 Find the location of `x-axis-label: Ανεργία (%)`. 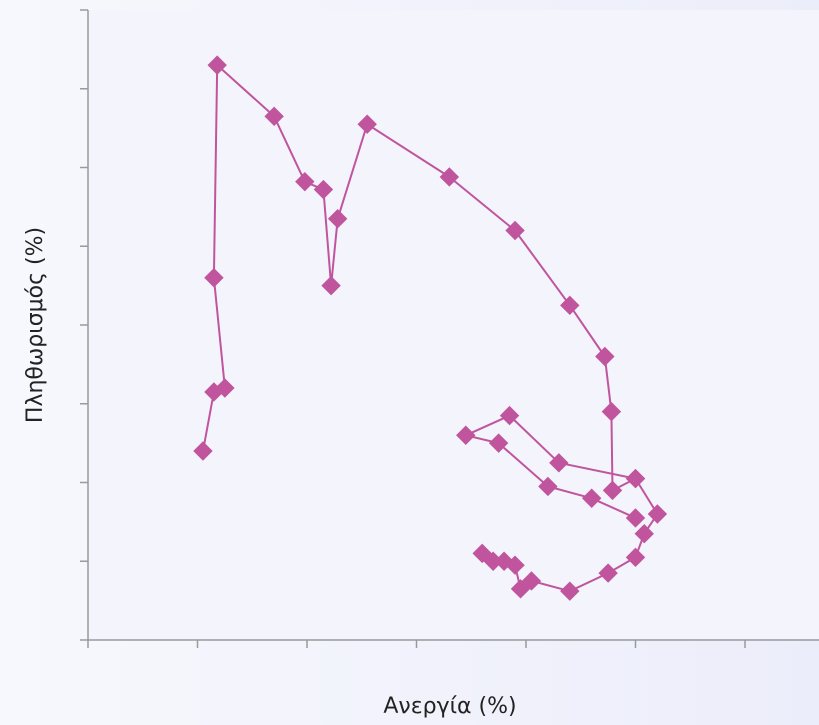

x-axis-label: Ανεργία (%) is located at coordinates (449, 706).